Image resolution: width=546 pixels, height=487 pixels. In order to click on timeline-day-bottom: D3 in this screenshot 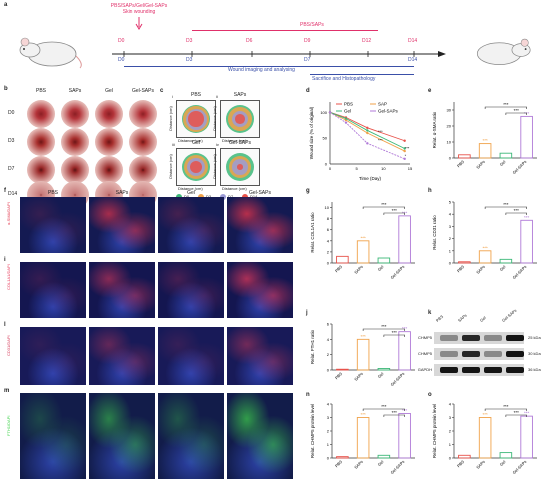, I will do `click(189, 60)`.